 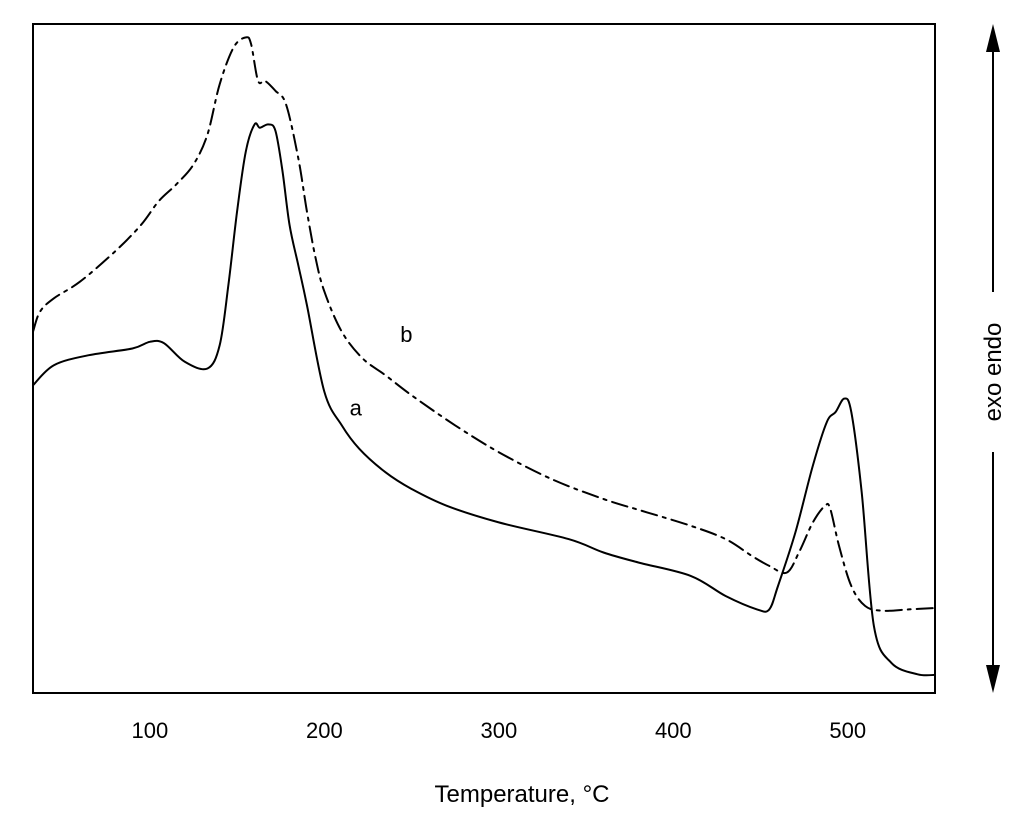 What do you see at coordinates (993, 372) in the screenshot?
I see `y-axis-label-right: exo endo` at bounding box center [993, 372].